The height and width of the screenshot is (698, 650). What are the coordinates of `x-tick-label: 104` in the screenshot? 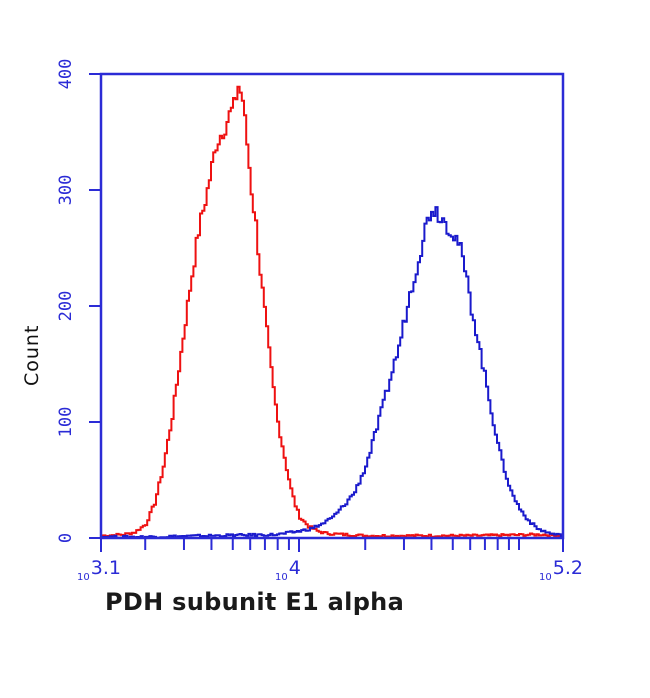 It's located at (288, 570).